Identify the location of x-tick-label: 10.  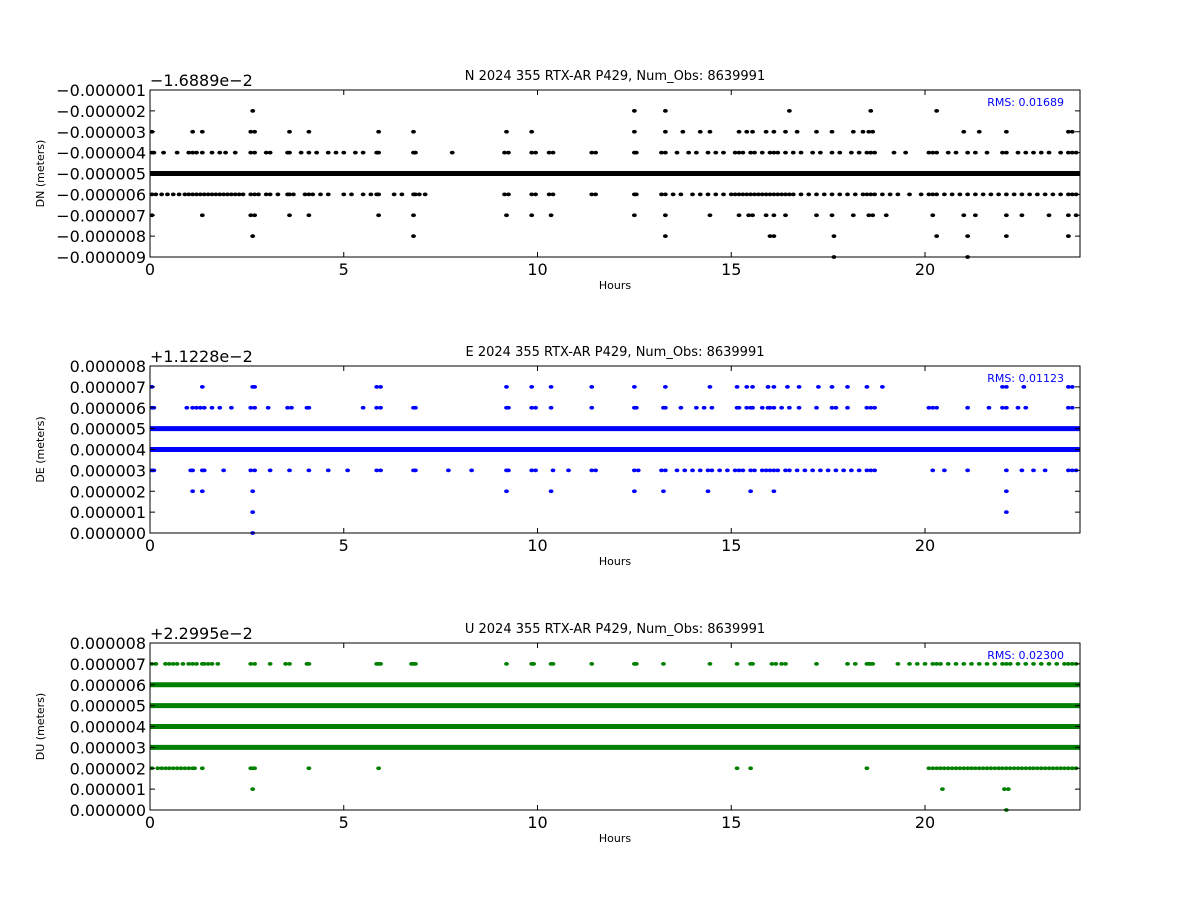
(537, 545).